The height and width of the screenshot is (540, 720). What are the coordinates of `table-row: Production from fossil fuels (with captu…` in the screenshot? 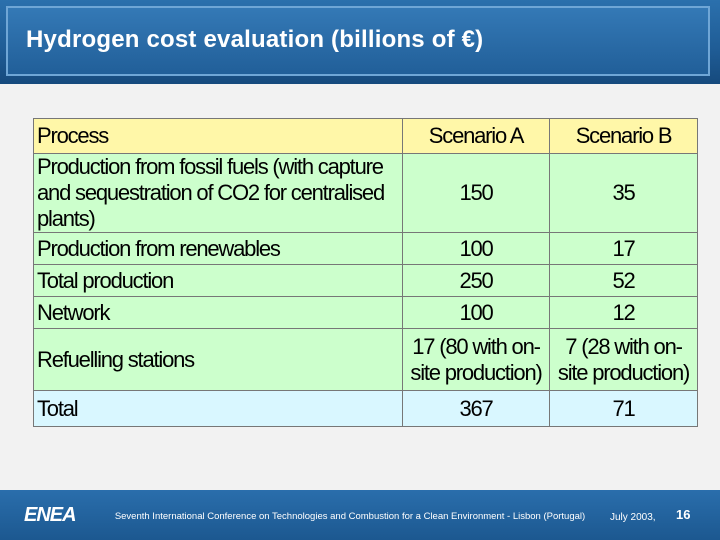 It's located at (365, 193).